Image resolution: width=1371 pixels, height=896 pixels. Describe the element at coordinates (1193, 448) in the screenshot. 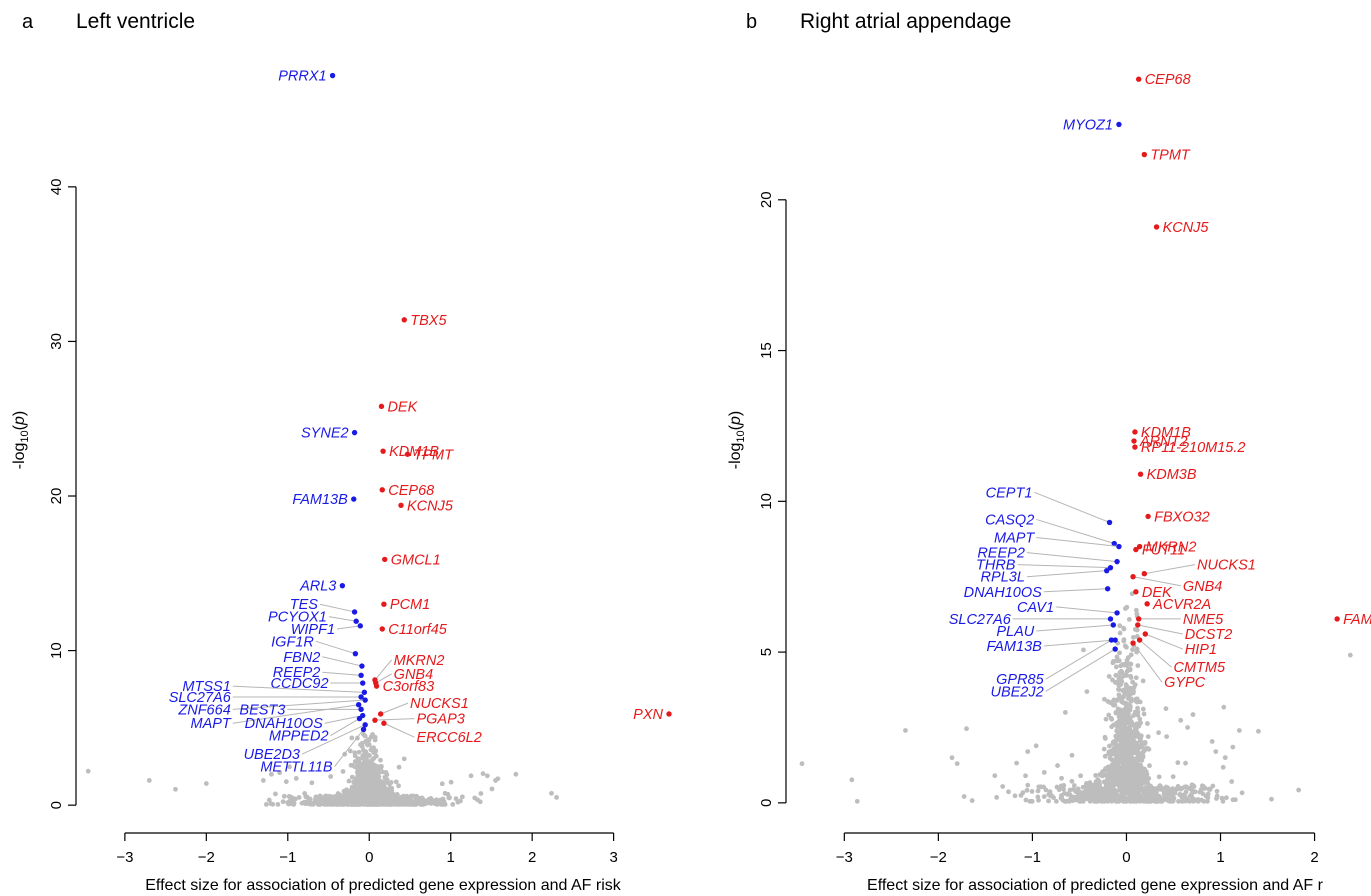

I see `gene-label: RP11-210M15.2` at that location.